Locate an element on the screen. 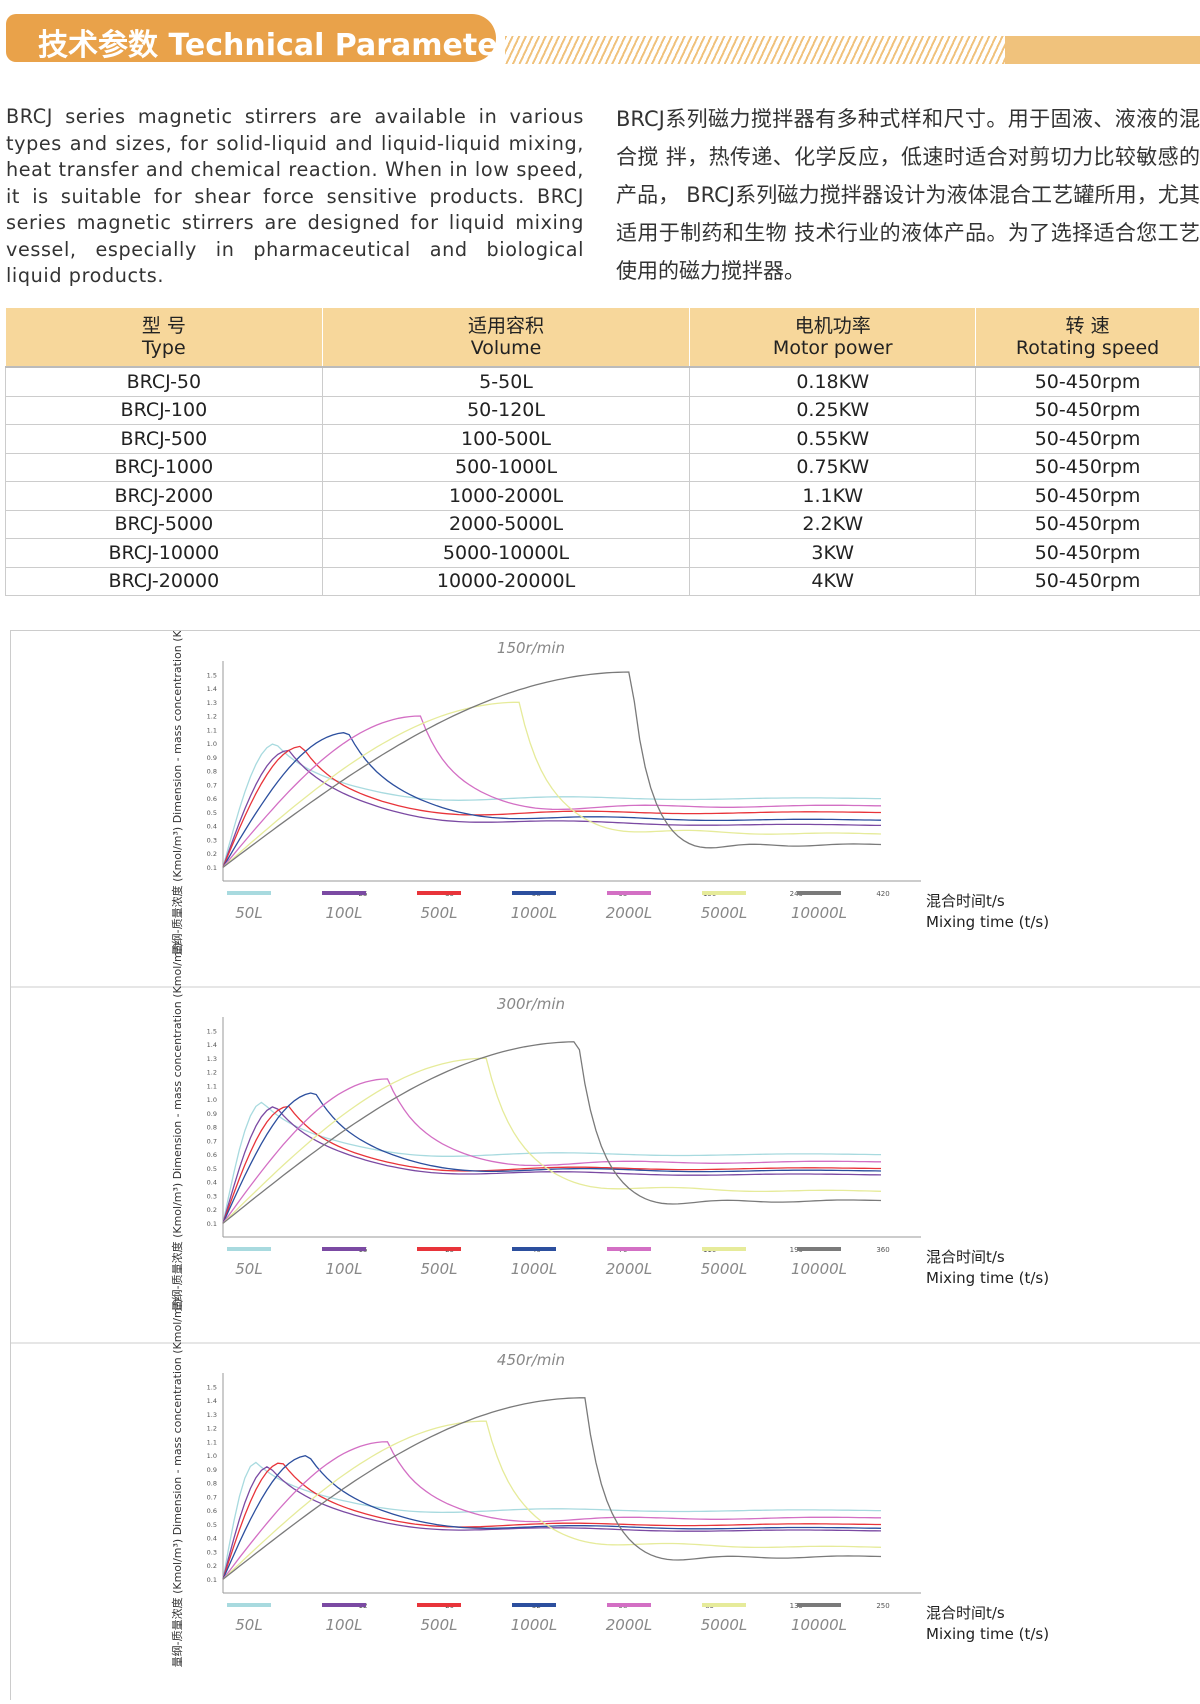  series-line-5000L is located at coordinates (552, 1500).